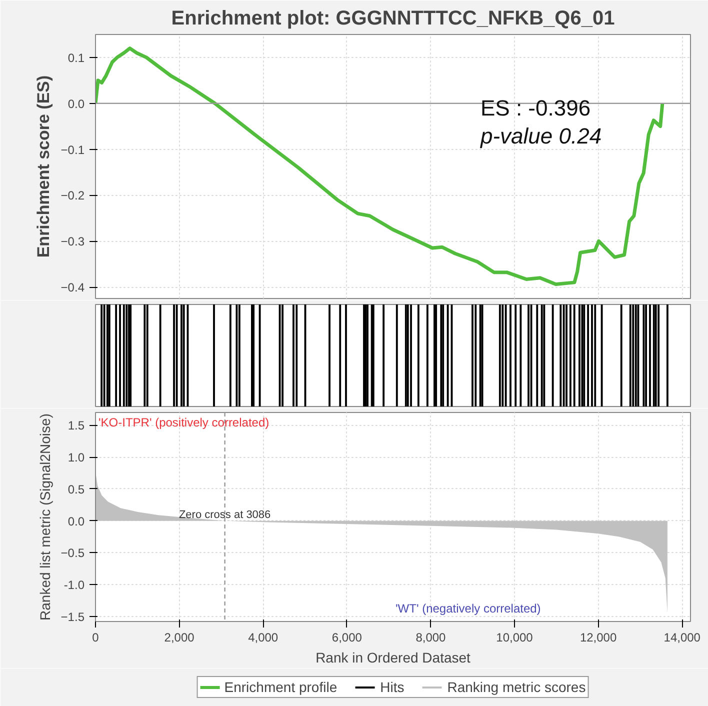 The height and width of the screenshot is (706, 708). Describe the element at coordinates (72, 195) in the screenshot. I see `y-tick-label: −0.2` at that location.